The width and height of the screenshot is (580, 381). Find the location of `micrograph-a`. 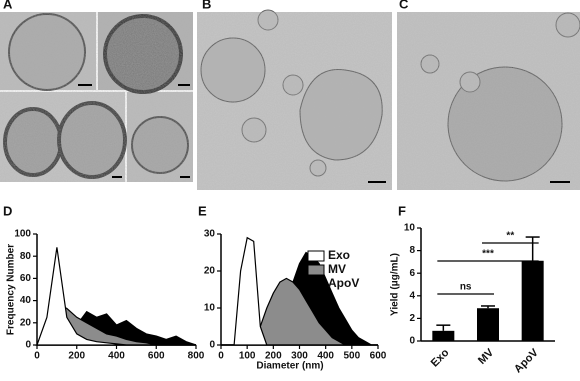

micrograph-a is located at coordinates (96, 97).